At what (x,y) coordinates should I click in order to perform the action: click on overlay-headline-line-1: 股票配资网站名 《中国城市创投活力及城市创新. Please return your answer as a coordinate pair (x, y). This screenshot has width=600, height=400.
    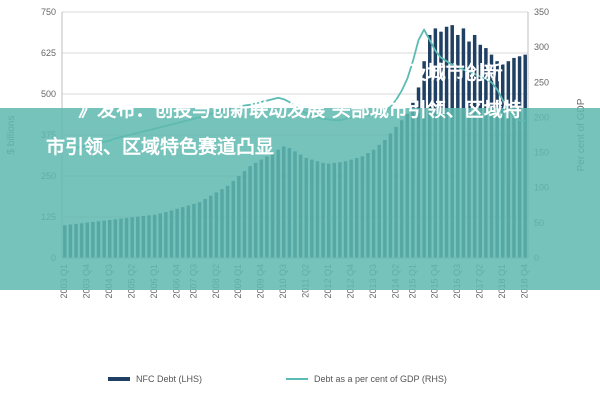
    Looking at the image, I should click on (300, 73).